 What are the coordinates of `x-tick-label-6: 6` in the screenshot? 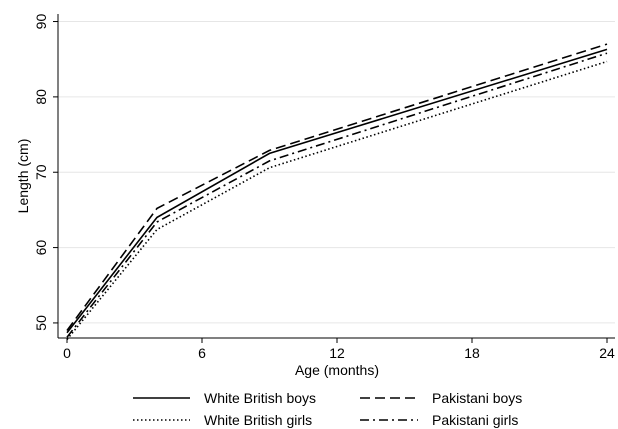 It's located at (202, 353).